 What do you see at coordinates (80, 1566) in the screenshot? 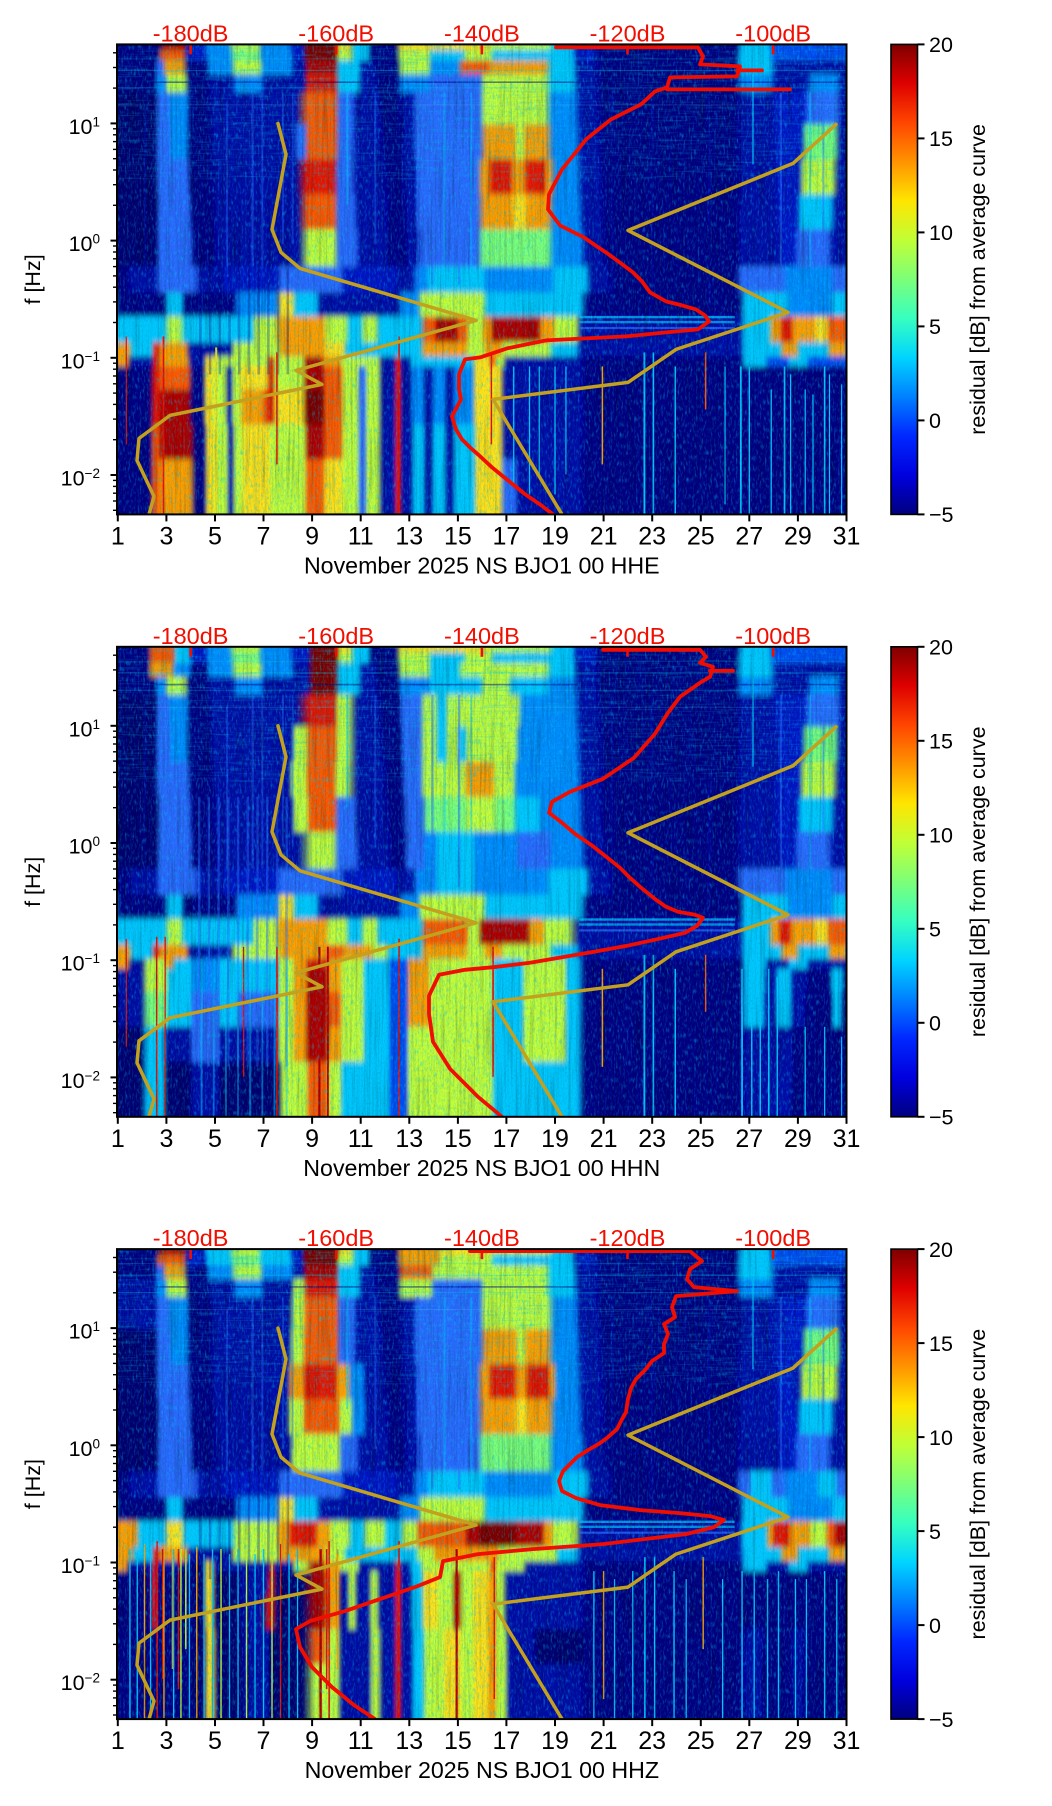
I see `svg-text: 10⁻¹` at bounding box center [80, 1566].